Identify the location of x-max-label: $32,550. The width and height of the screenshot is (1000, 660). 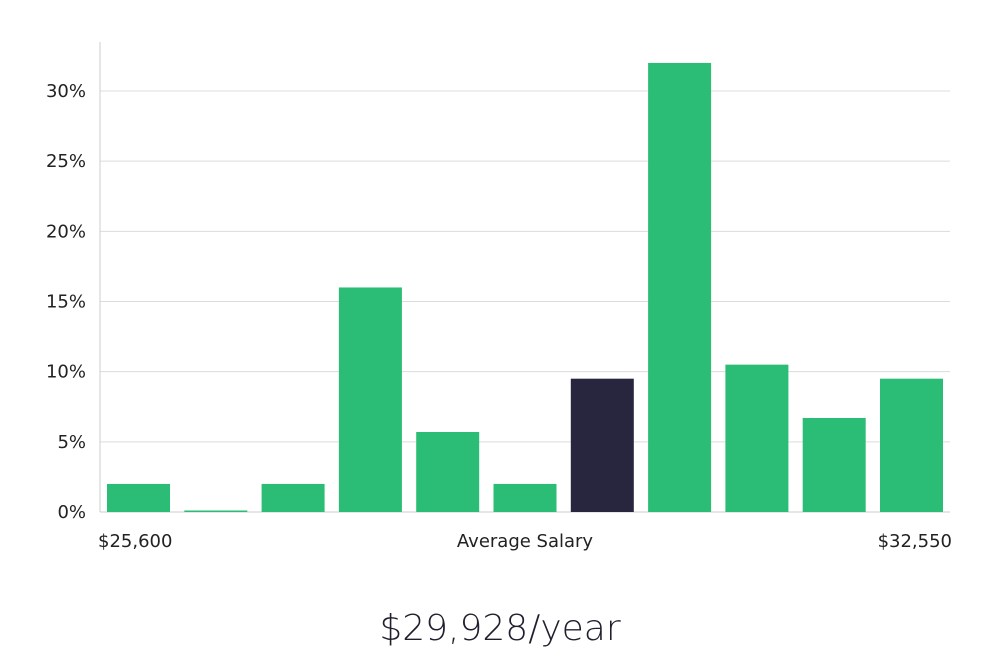
(915, 541).